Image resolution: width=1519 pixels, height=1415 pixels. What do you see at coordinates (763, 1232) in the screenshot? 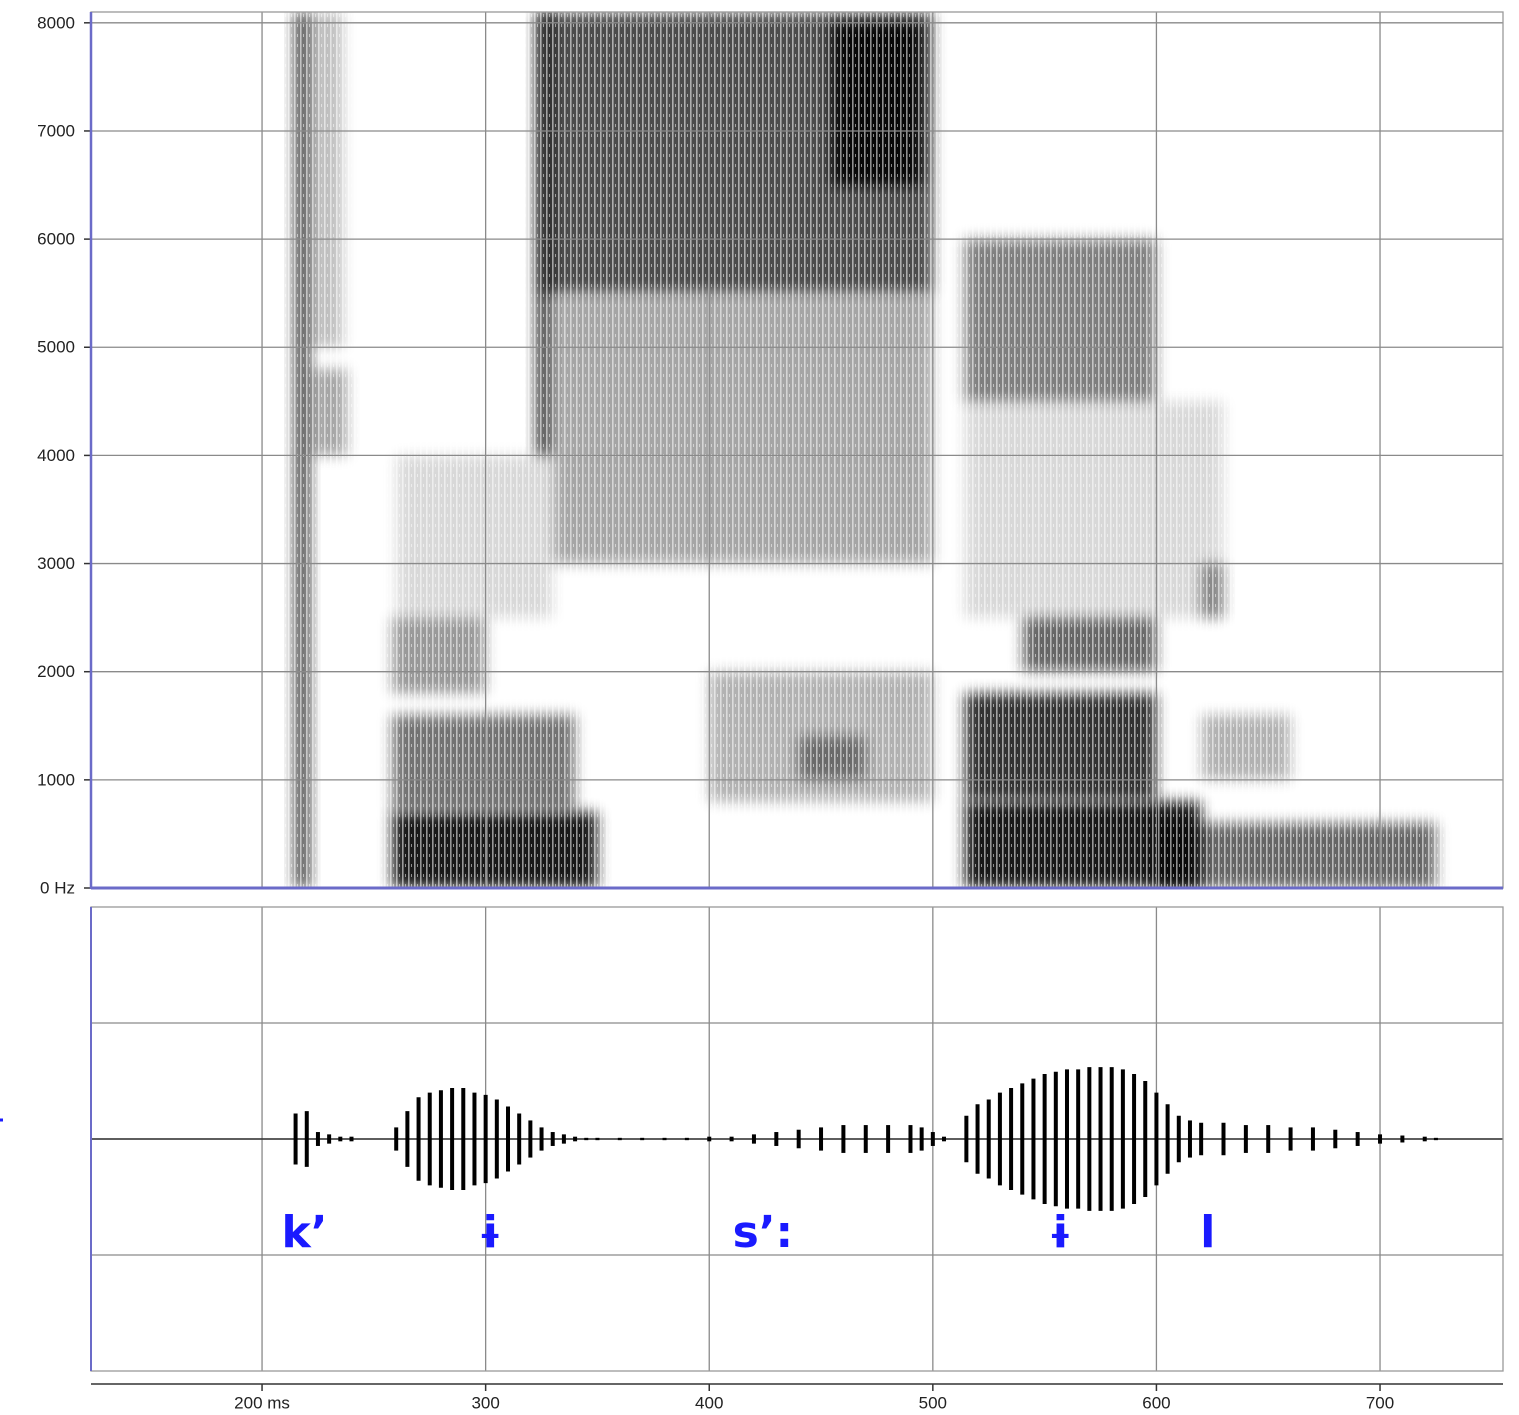
I see `phone-label: s’:` at bounding box center [763, 1232].